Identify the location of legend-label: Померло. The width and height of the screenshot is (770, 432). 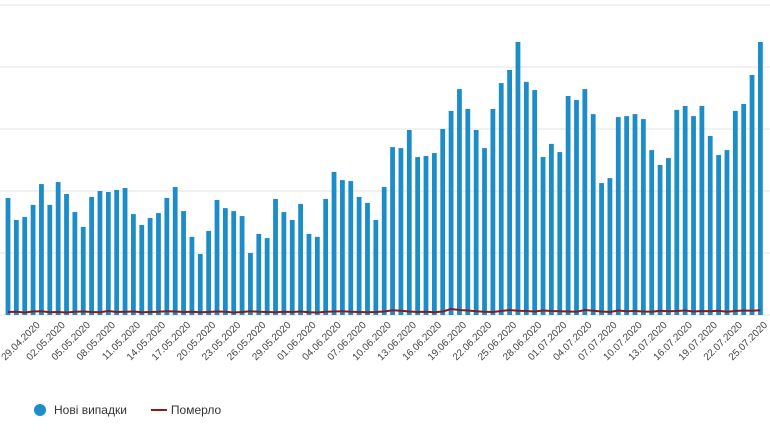
(196, 410).